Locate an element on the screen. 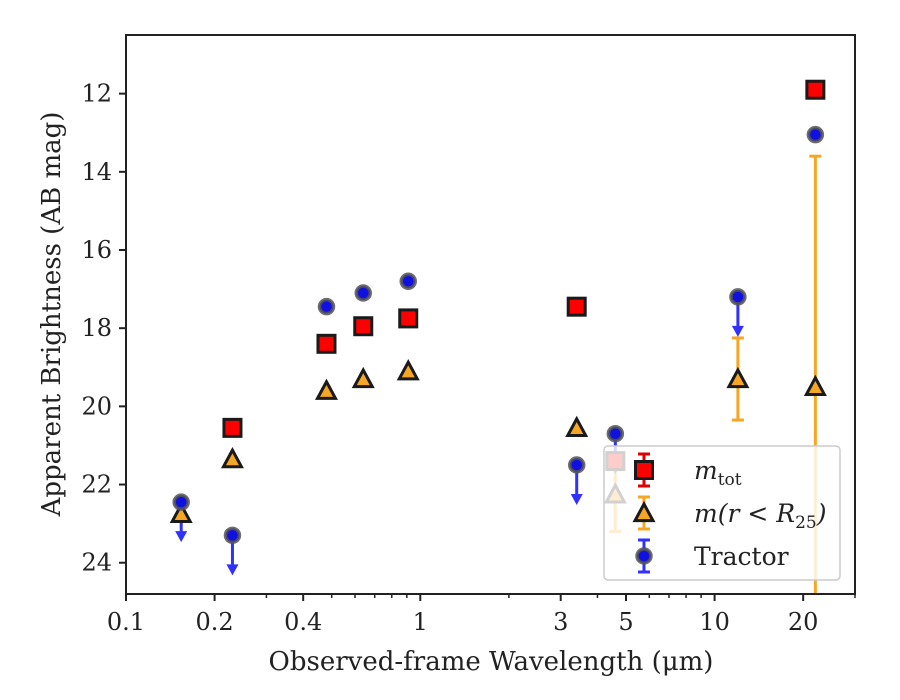  legend-handle-square is located at coordinates (644, 470).